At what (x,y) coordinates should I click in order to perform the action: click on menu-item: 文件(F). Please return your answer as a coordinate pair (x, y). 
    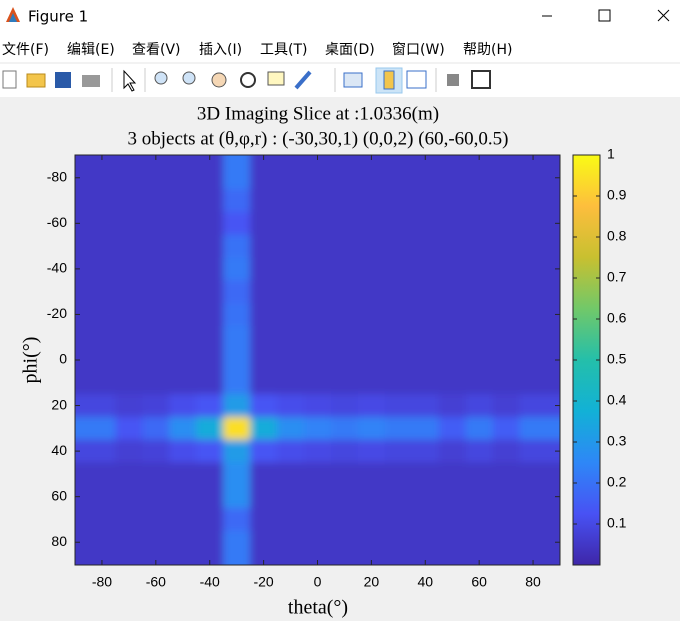
    Looking at the image, I should click on (25, 50).